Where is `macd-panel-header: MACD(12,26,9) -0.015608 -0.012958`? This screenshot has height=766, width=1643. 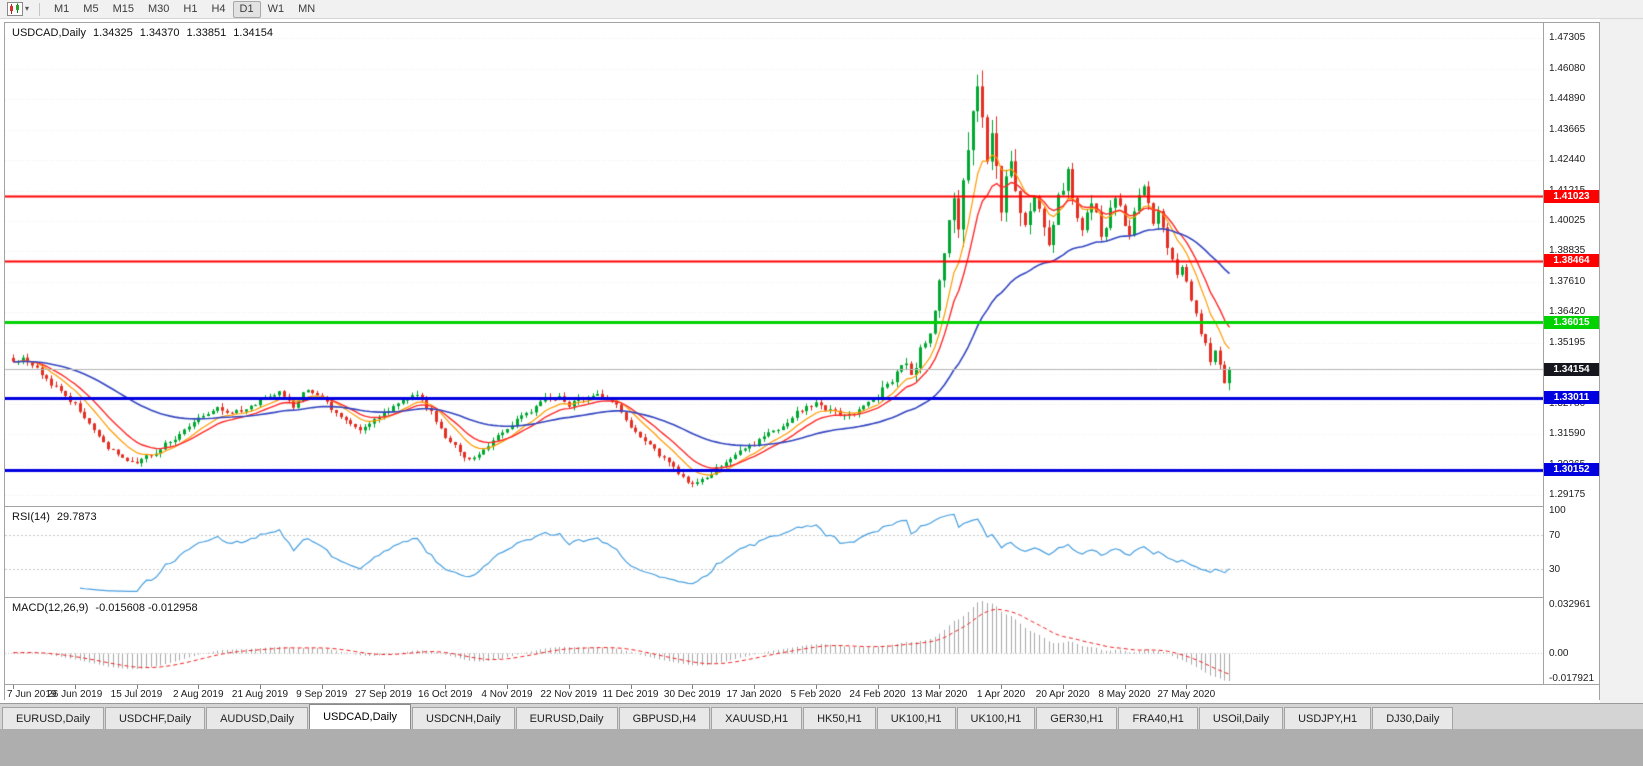 macd-panel-header: MACD(12,26,9) -0.015608 -0.012958 is located at coordinates (105, 608).